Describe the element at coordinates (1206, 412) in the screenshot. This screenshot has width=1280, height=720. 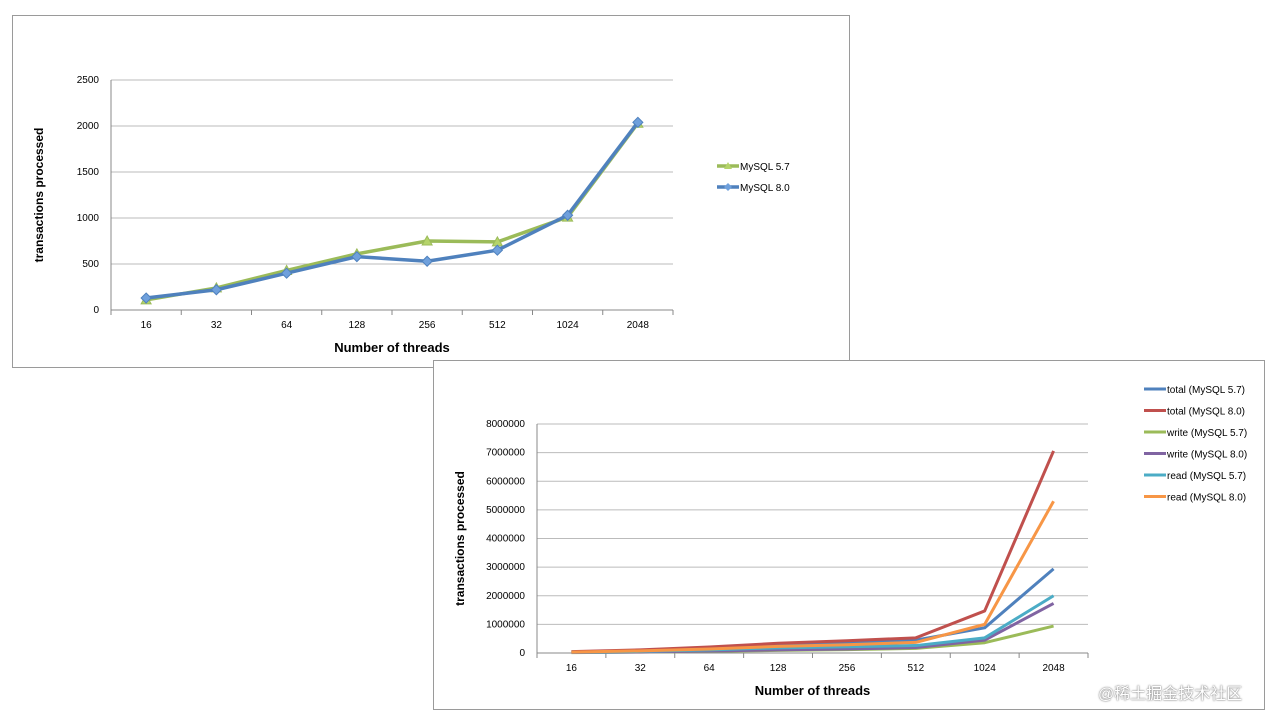
I see `legend-label: total (MySQL 8.0)` at that location.